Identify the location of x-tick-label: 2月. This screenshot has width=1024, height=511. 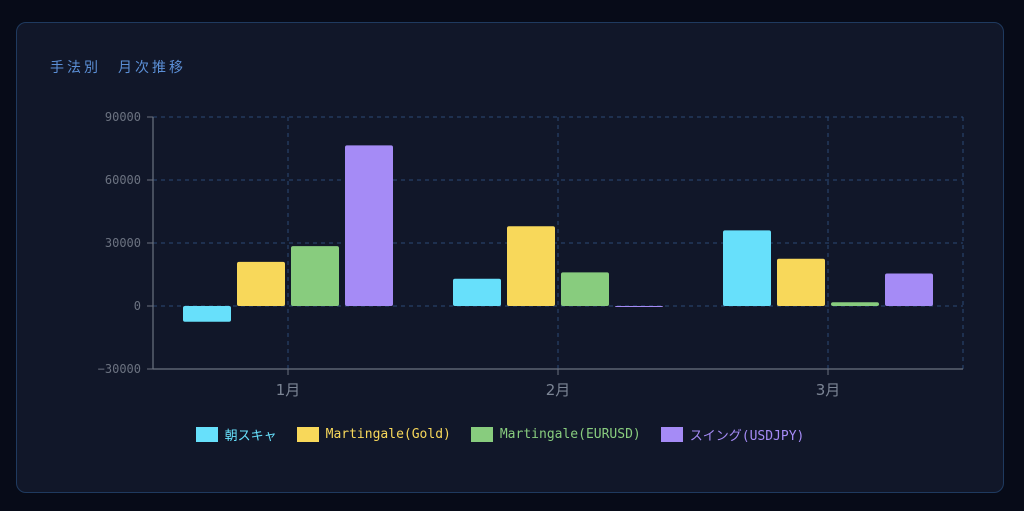
(558, 390).